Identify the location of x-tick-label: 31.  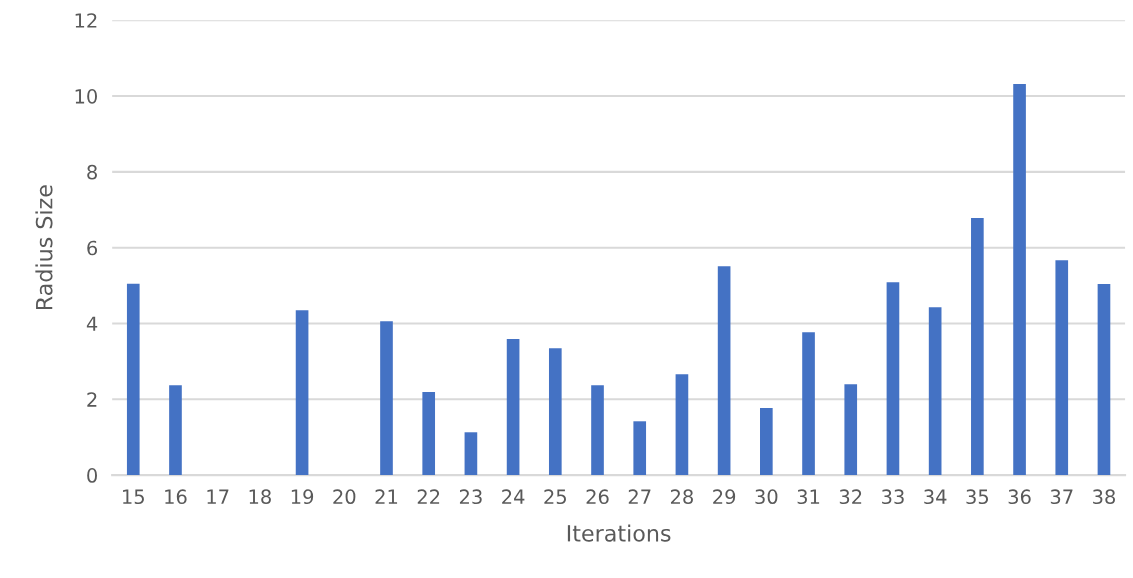
(808, 497).